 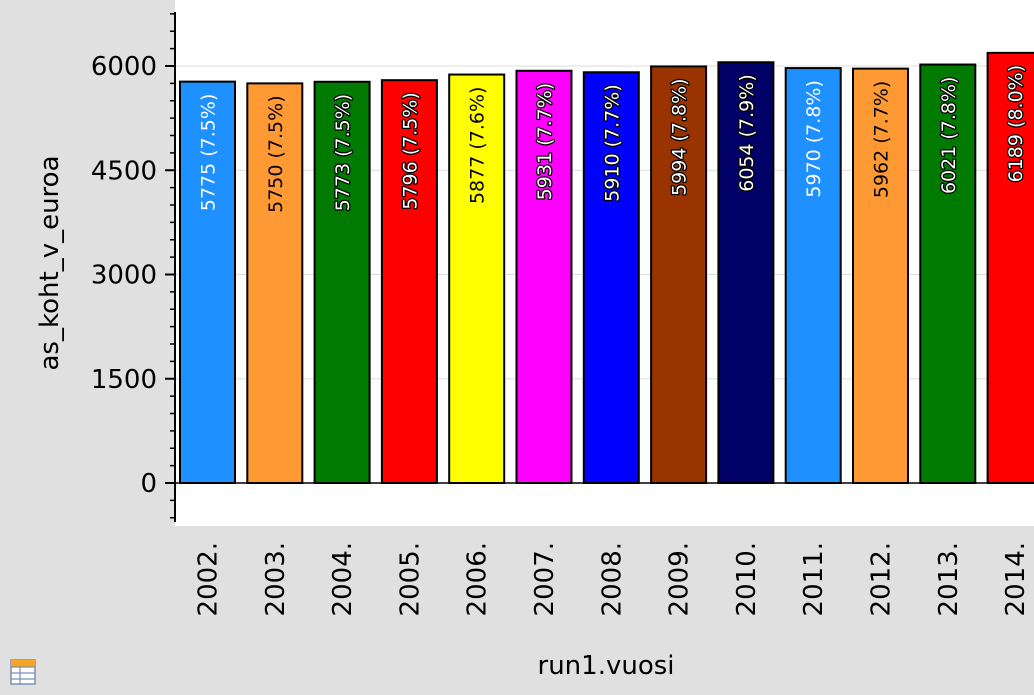 I want to click on bar-value-label: 5773 (7.5%), so click(x=343, y=152).